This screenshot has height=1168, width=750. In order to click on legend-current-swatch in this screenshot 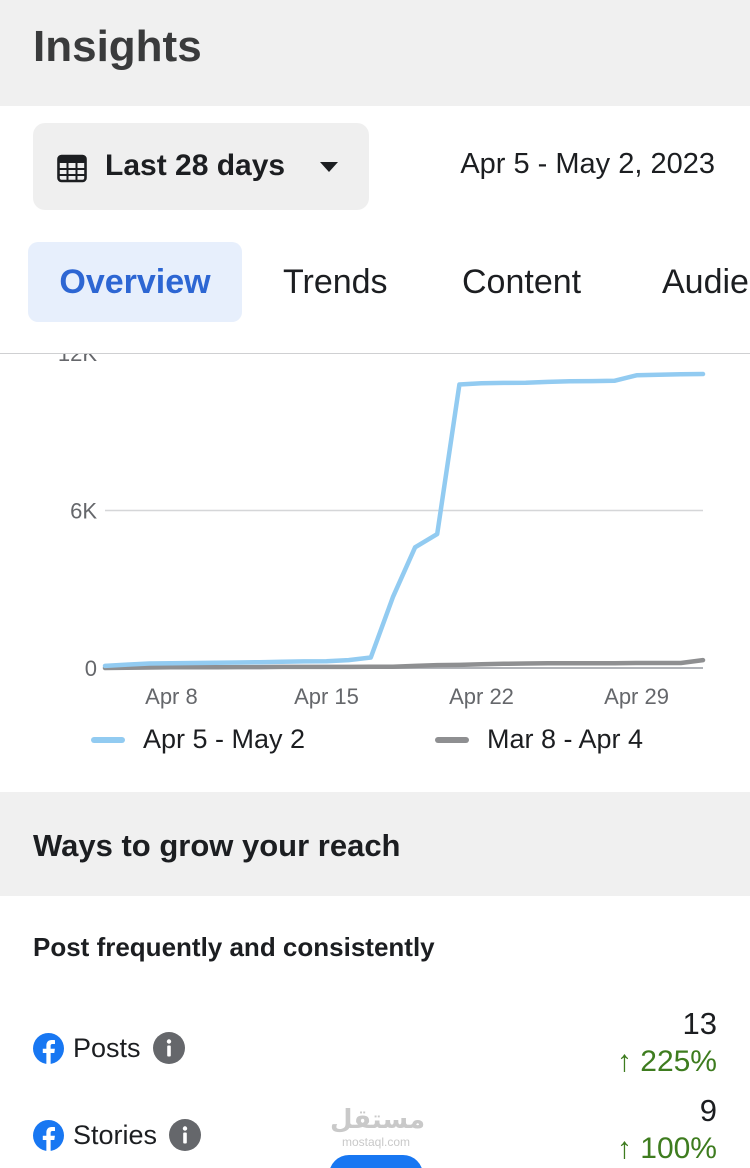, I will do `click(108, 739)`.